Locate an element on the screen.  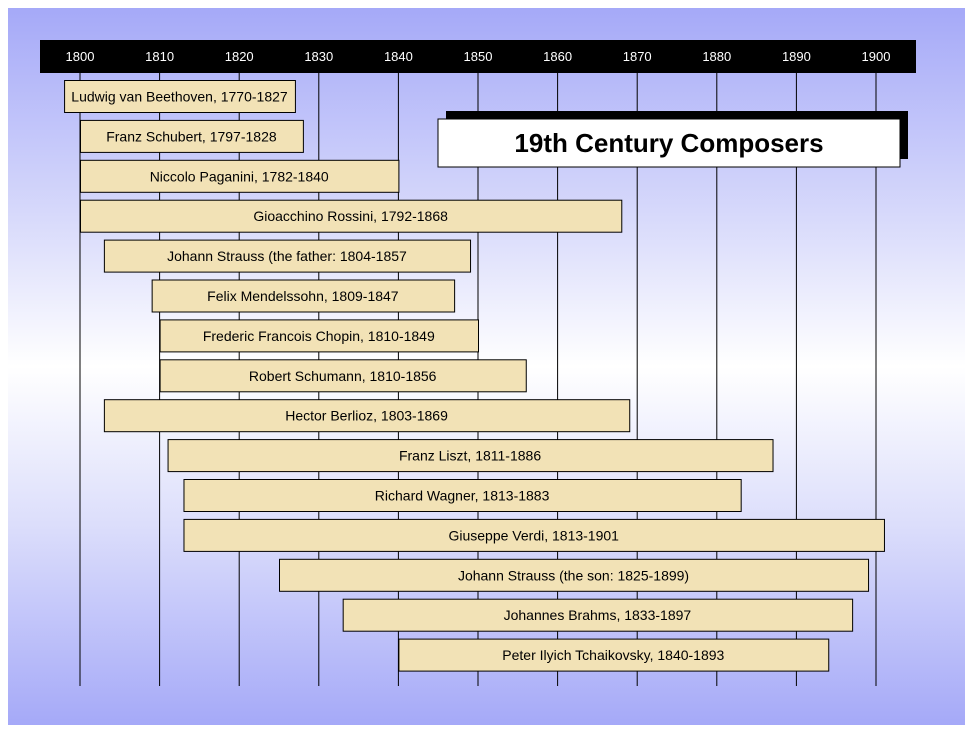
tick-label: 1880 is located at coordinates (716, 56).